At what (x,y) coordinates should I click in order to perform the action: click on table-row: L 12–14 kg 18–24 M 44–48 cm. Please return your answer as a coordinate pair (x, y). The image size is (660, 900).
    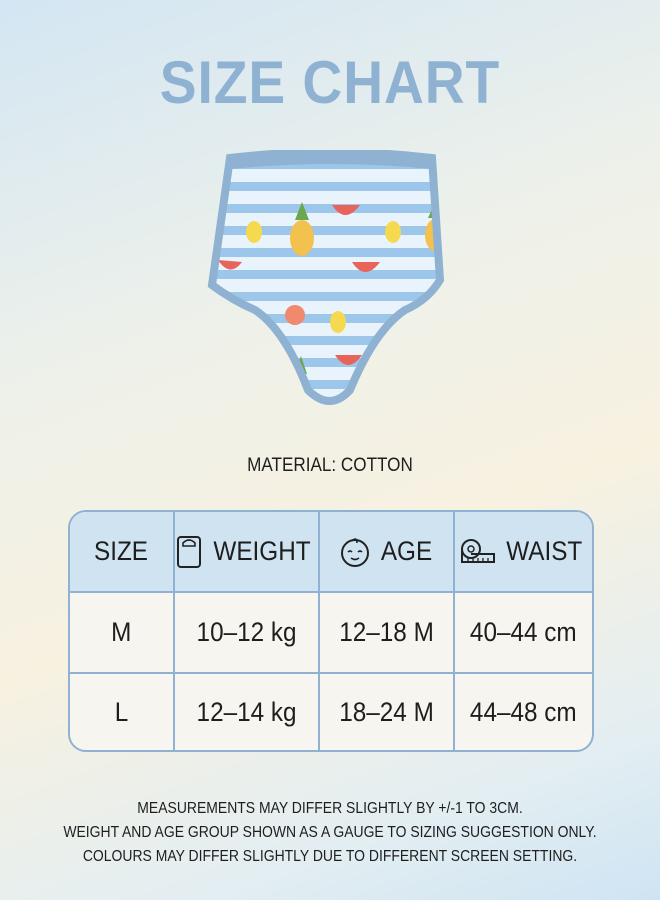
    Looking at the image, I should click on (331, 711).